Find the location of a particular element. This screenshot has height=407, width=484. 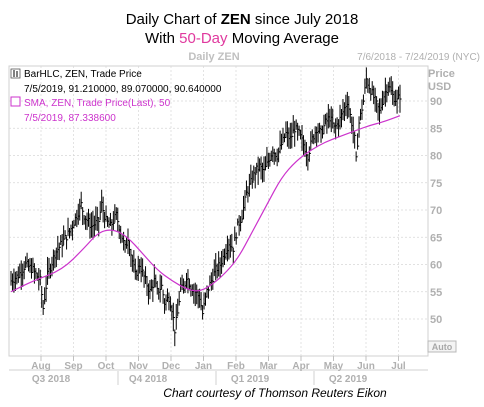

y-tick-label: 65 is located at coordinates (436, 238).